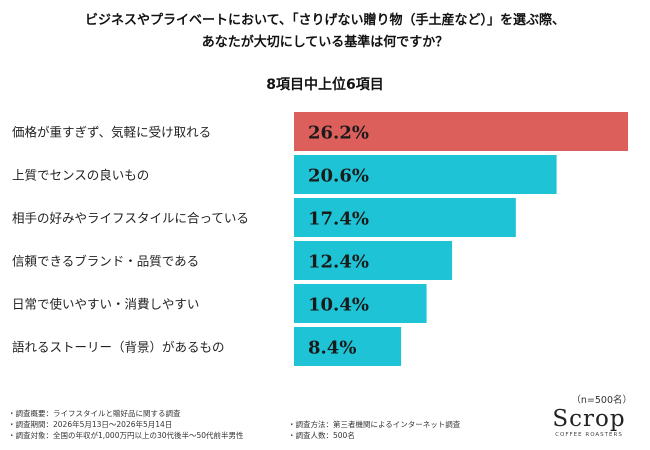 Image resolution: width=650 pixels, height=450 pixels. Describe the element at coordinates (126, 435) in the screenshot. I see `survey-target: ・調査対象：全国の年収が1,000万円以上の30代後半〜50代前半男性` at that location.